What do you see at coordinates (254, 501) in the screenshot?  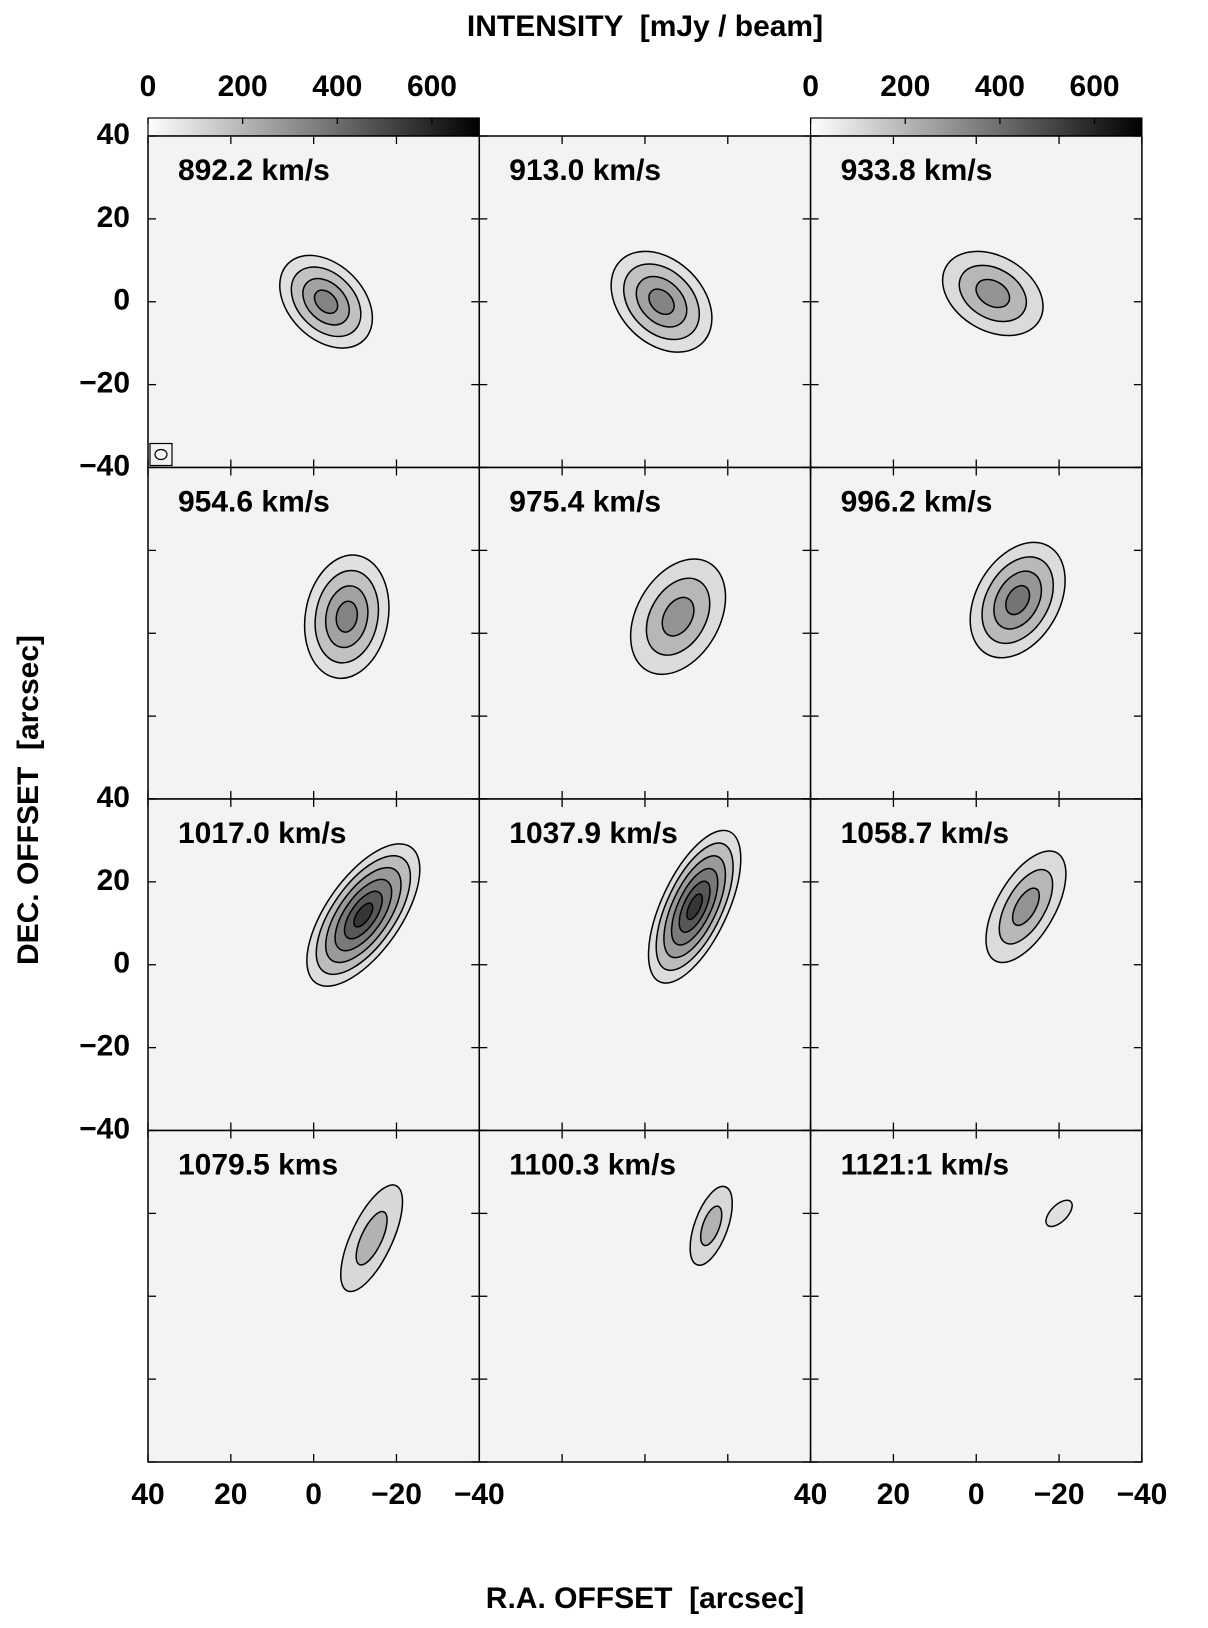 I see `channel-label: 954.6 km/s` at bounding box center [254, 501].